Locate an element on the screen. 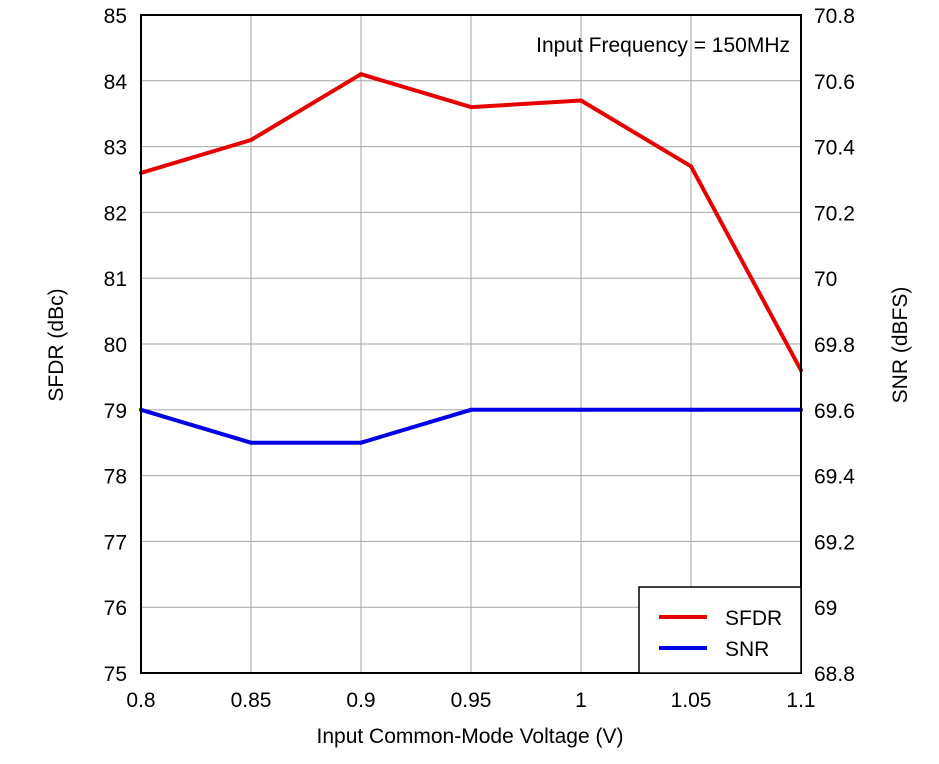 The width and height of the screenshot is (939, 764). y-right-tick-label: 68.8 is located at coordinates (834, 674).